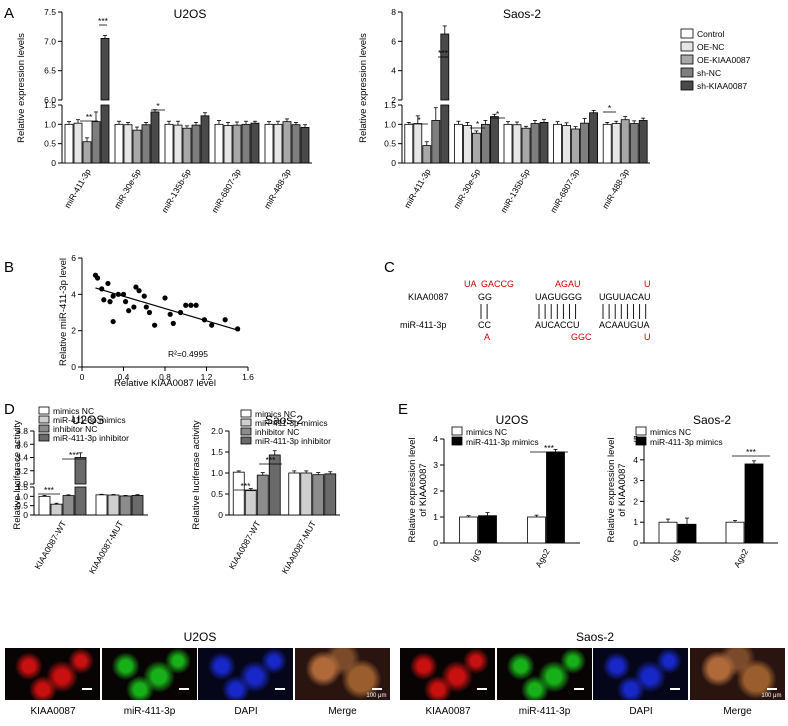  What do you see at coordinates (722, 86) in the screenshot?
I see `legend-entry: sh-KIAA0087` at bounding box center [722, 86].